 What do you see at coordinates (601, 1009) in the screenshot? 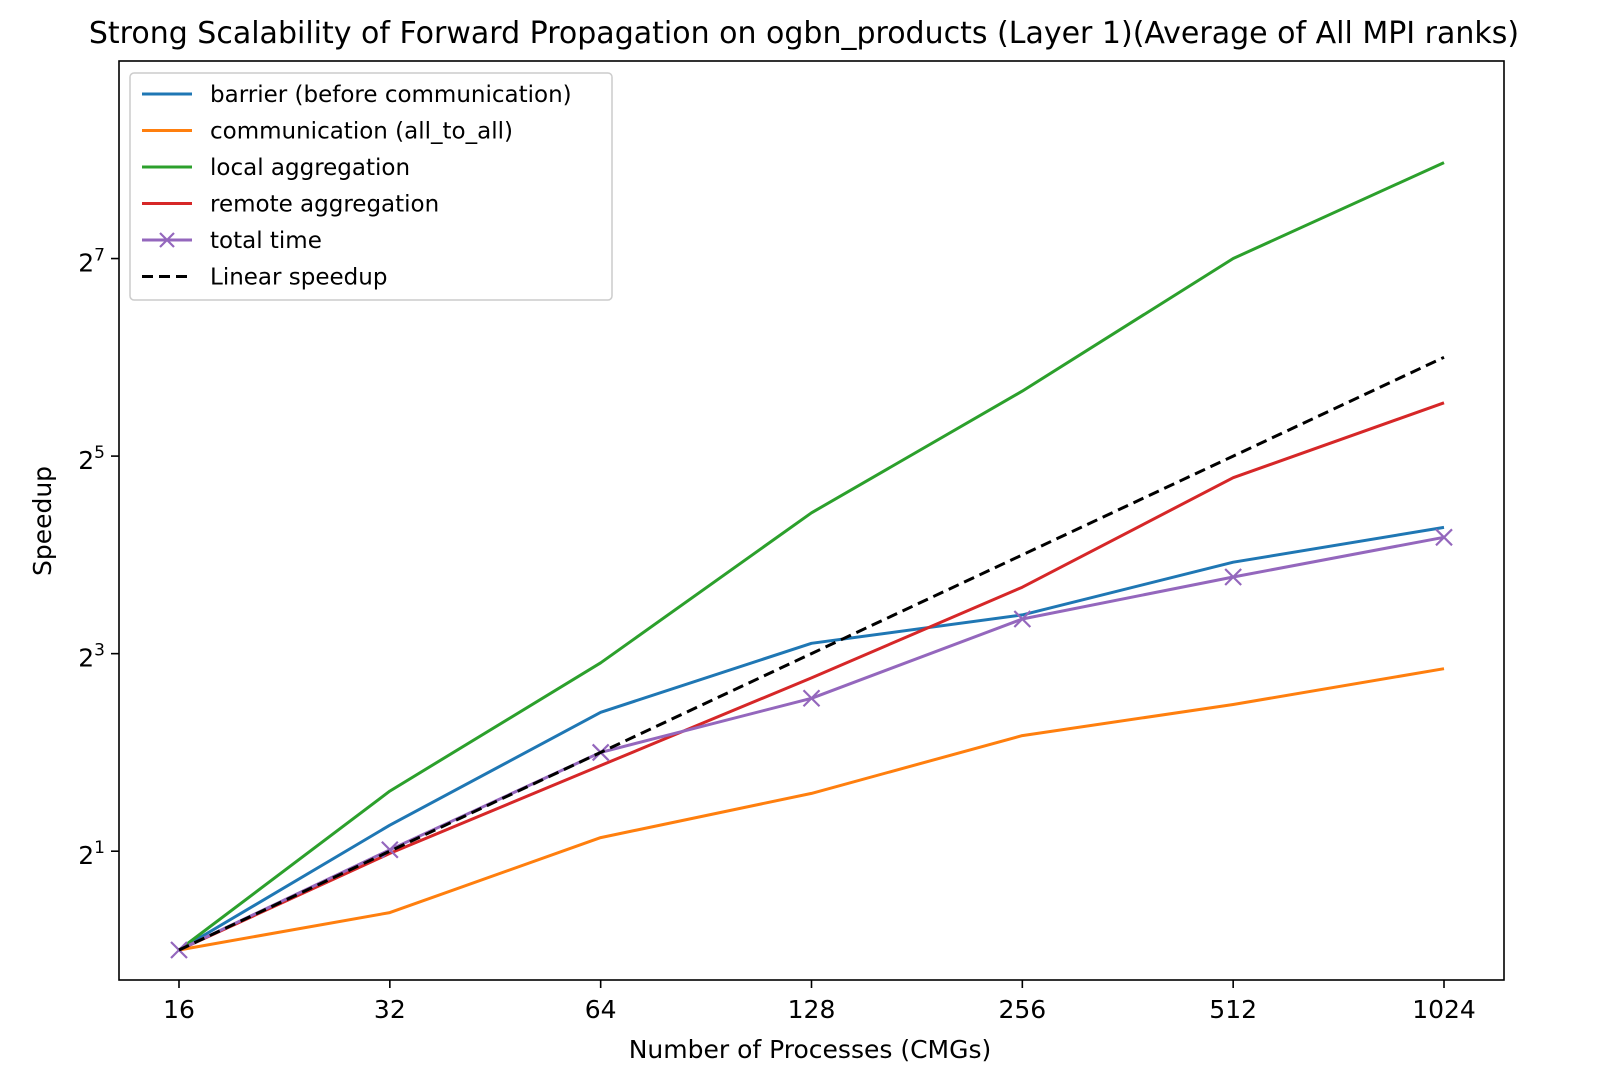
I see `x-tick-label: 64` at bounding box center [601, 1009].